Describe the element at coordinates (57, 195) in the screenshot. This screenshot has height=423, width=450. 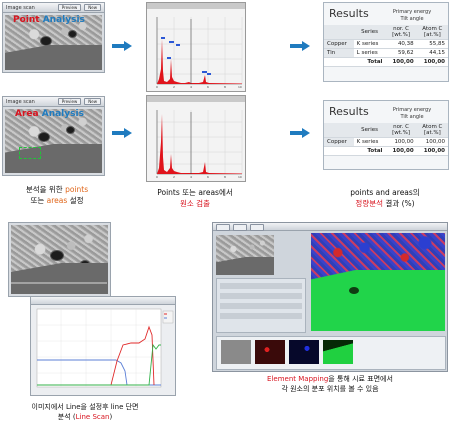
I see `caption-points-areas: 분석을 위한 points 또는 areas 설정` at that location.